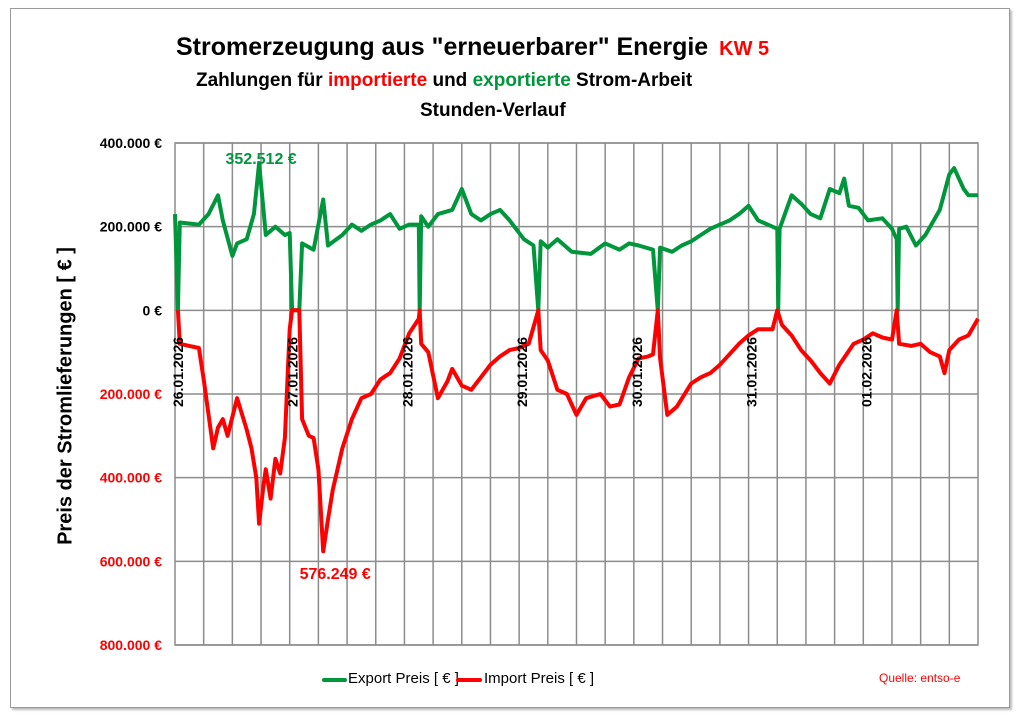 This screenshot has height=724, width=1024. Describe the element at coordinates (261, 159) in the screenshot. I see `annotation-export-max: 352.512 €` at that location.